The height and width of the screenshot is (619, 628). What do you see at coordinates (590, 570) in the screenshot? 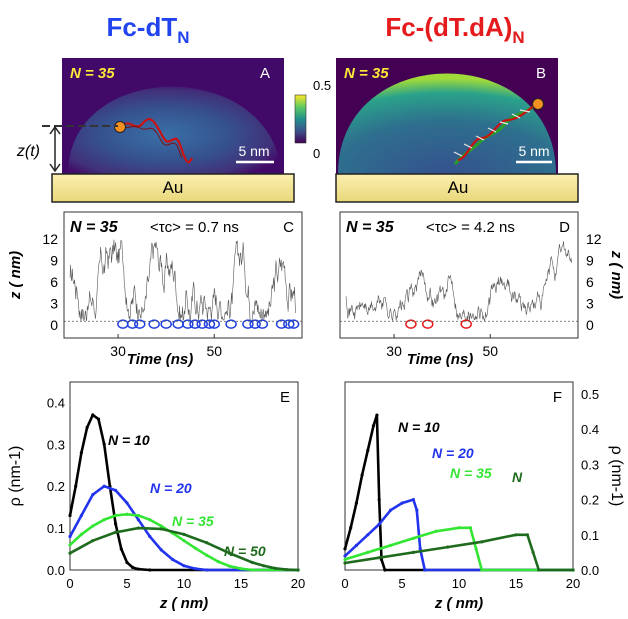
I see `ytick-label: 0.0` at bounding box center [590, 570].